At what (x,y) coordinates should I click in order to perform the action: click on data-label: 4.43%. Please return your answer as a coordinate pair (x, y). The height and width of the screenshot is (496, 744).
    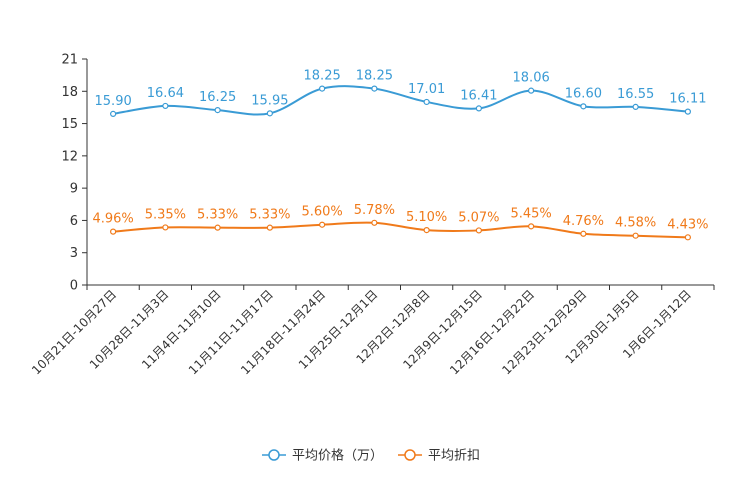
    Looking at the image, I should click on (687, 224).